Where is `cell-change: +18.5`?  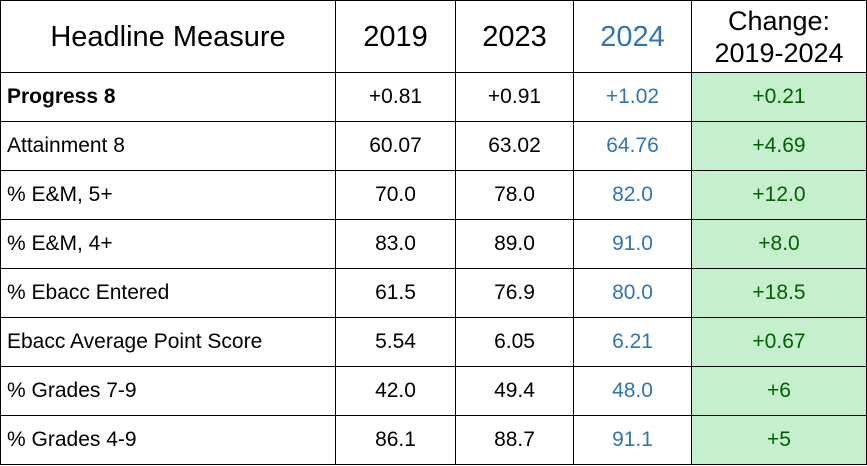 cell-change: +18.5 is located at coordinates (779, 293).